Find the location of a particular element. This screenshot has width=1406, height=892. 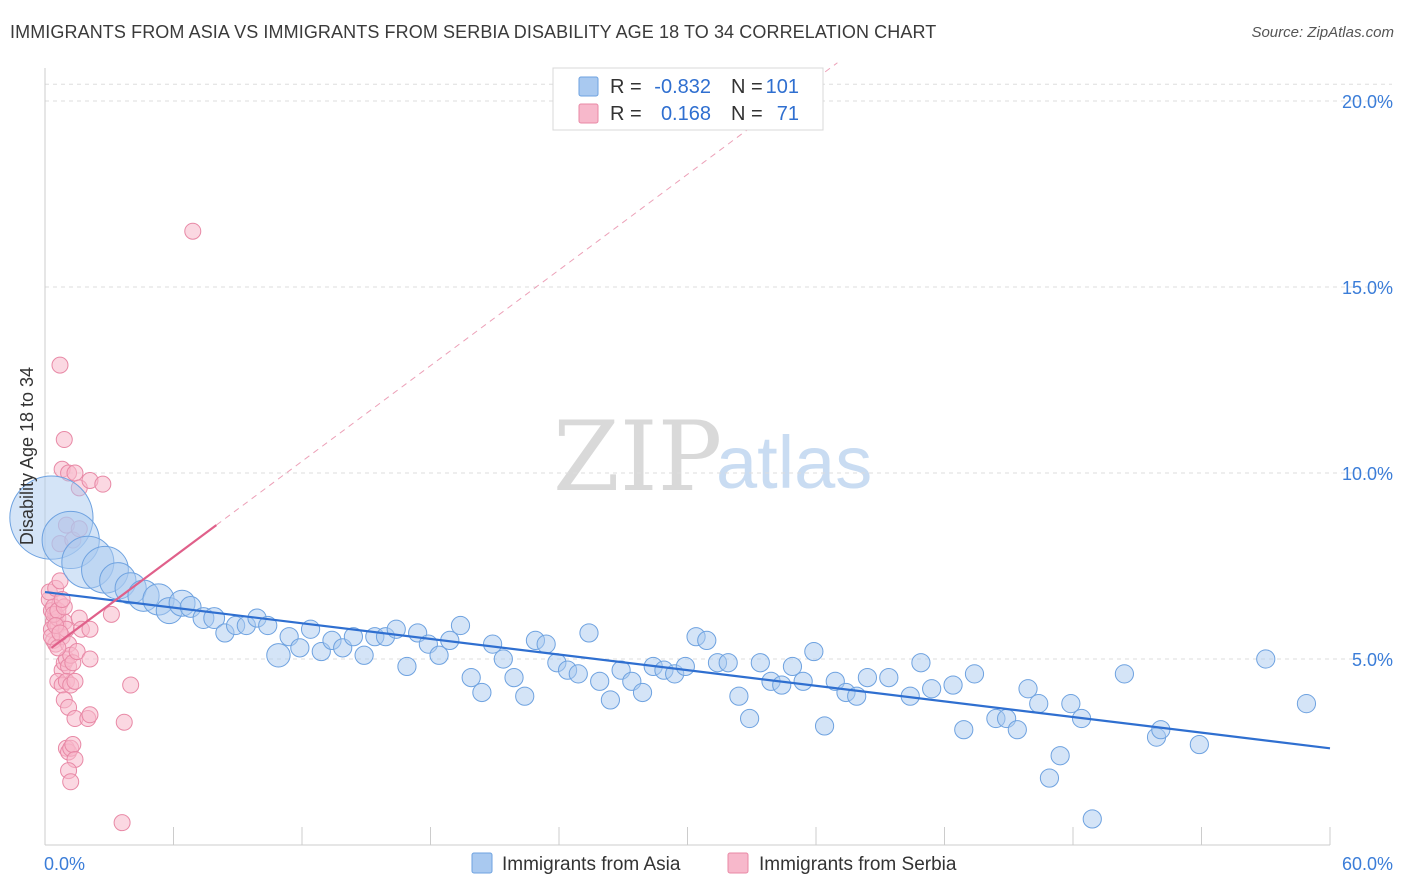

legend-asia-r-value: -0.832 is located at coordinates (682, 87).